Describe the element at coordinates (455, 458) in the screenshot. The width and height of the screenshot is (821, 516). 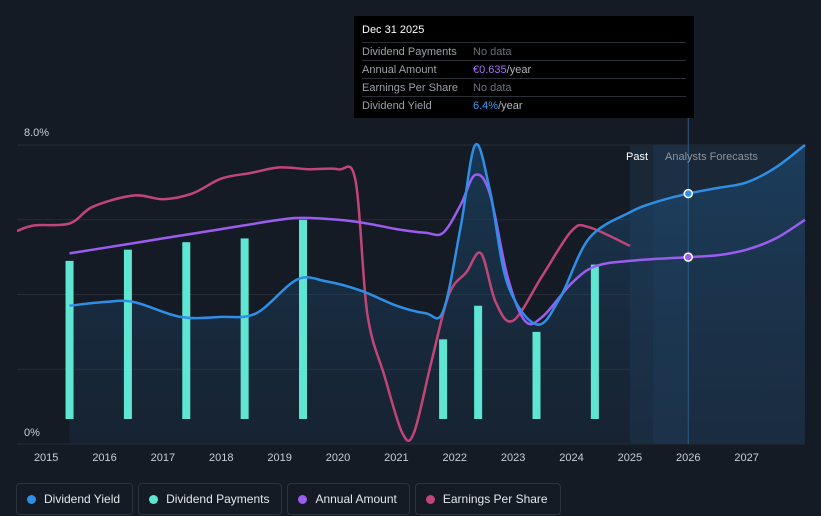
I see `x-tick-label: 2022` at that location.